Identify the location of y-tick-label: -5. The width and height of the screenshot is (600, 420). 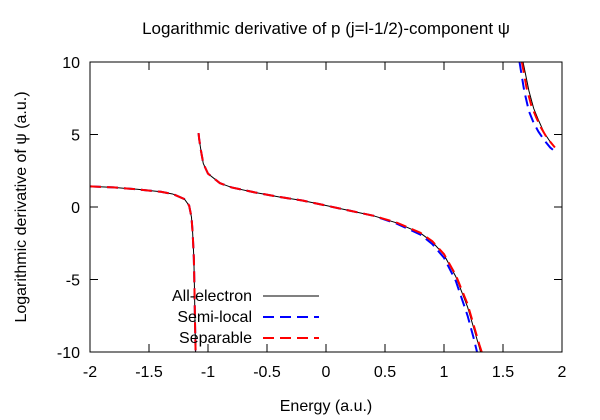
(73, 281).